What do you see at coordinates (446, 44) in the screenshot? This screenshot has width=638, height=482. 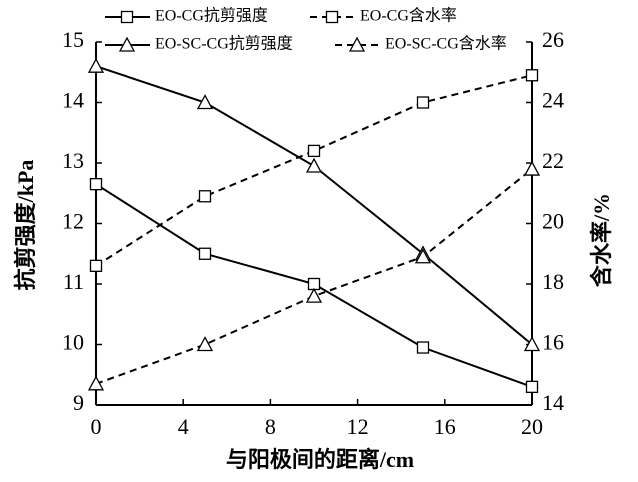 I see `legend-label: EO-SC-CG含水率` at bounding box center [446, 44].